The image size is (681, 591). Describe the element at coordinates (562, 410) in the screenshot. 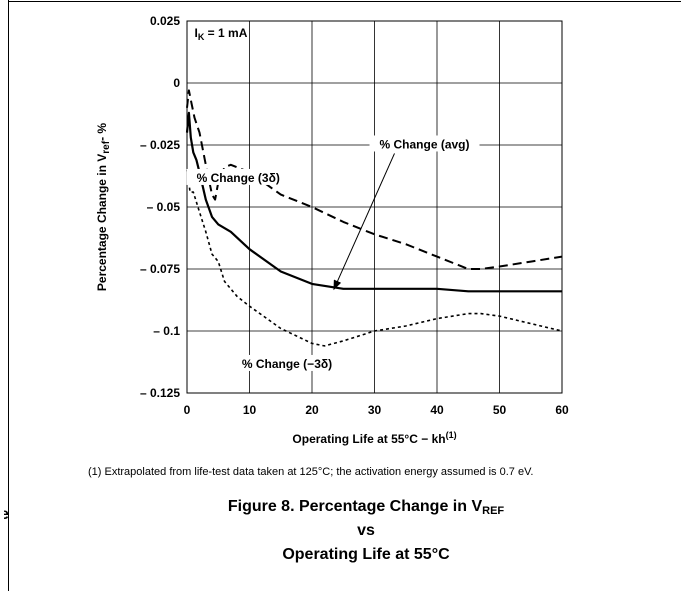

I see `x-tick-label: 60` at that location.